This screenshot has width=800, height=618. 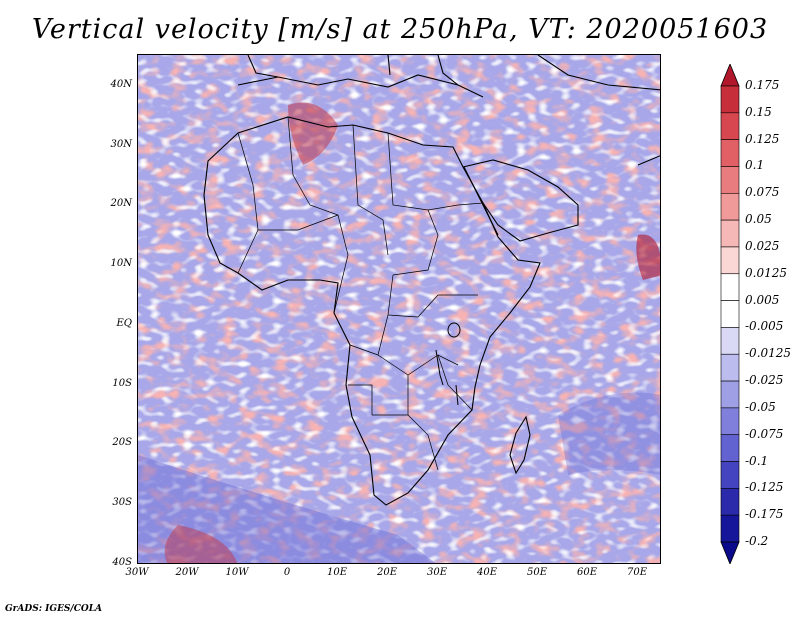 I want to click on europe-coastline, so click(x=453, y=73).